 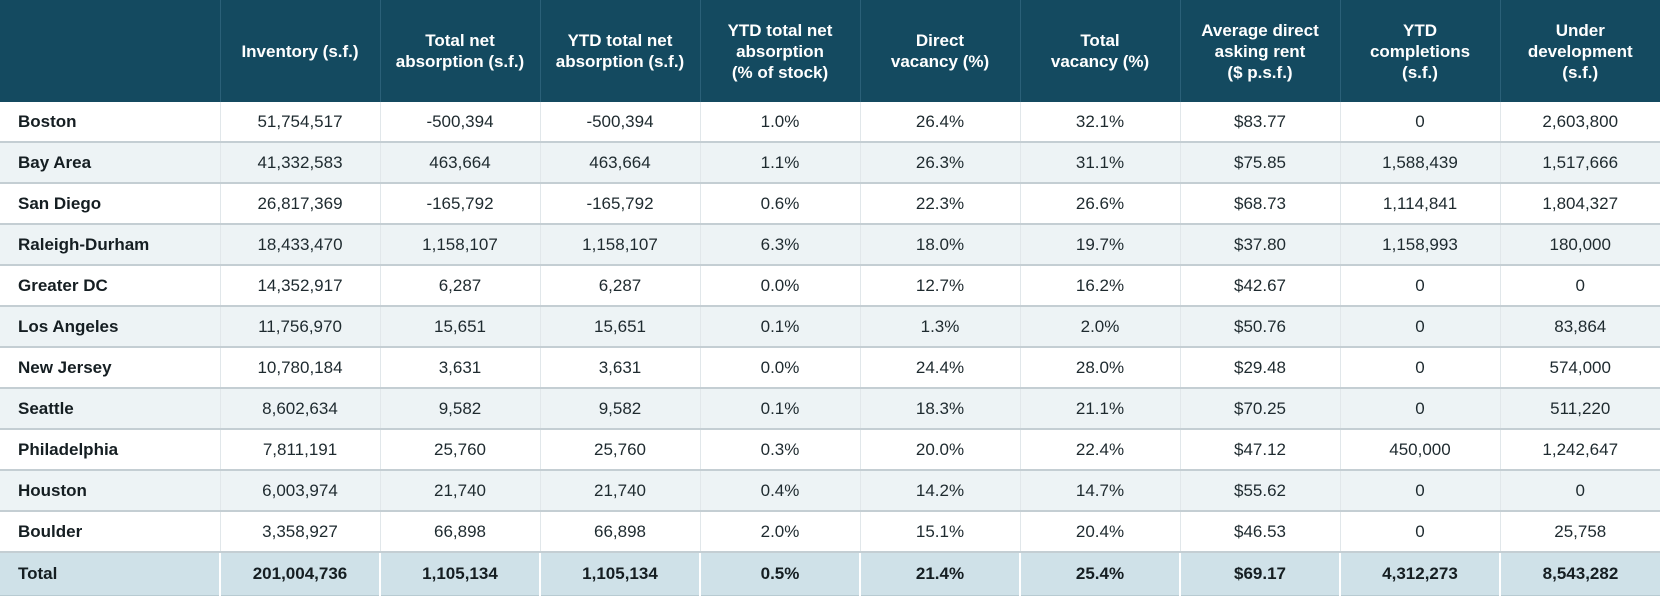 What do you see at coordinates (780, 163) in the screenshot?
I see `table-cell: 1.1%` at bounding box center [780, 163].